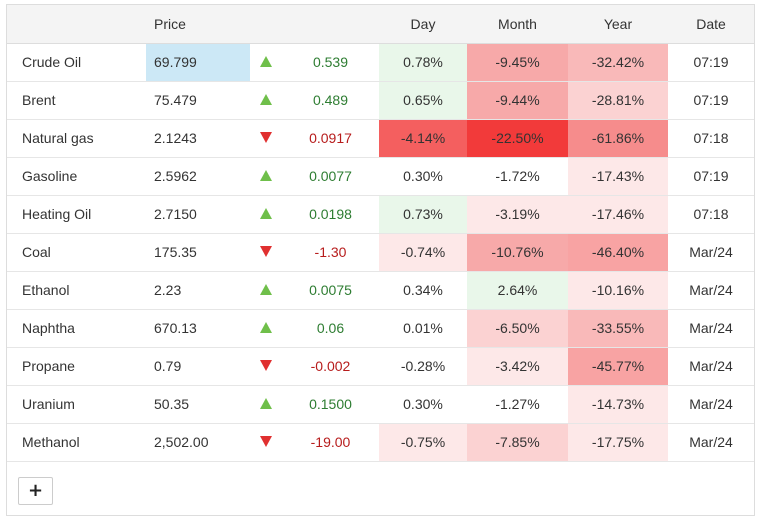  I want to click on commodity-name: Methanol, so click(76, 442).